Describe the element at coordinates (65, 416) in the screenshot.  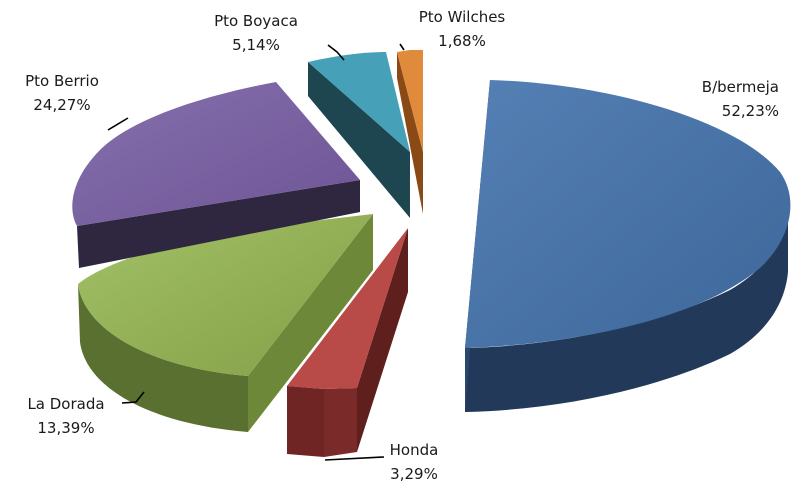
I see `label-la-dorada: La Dorada 13,39%` at that location.